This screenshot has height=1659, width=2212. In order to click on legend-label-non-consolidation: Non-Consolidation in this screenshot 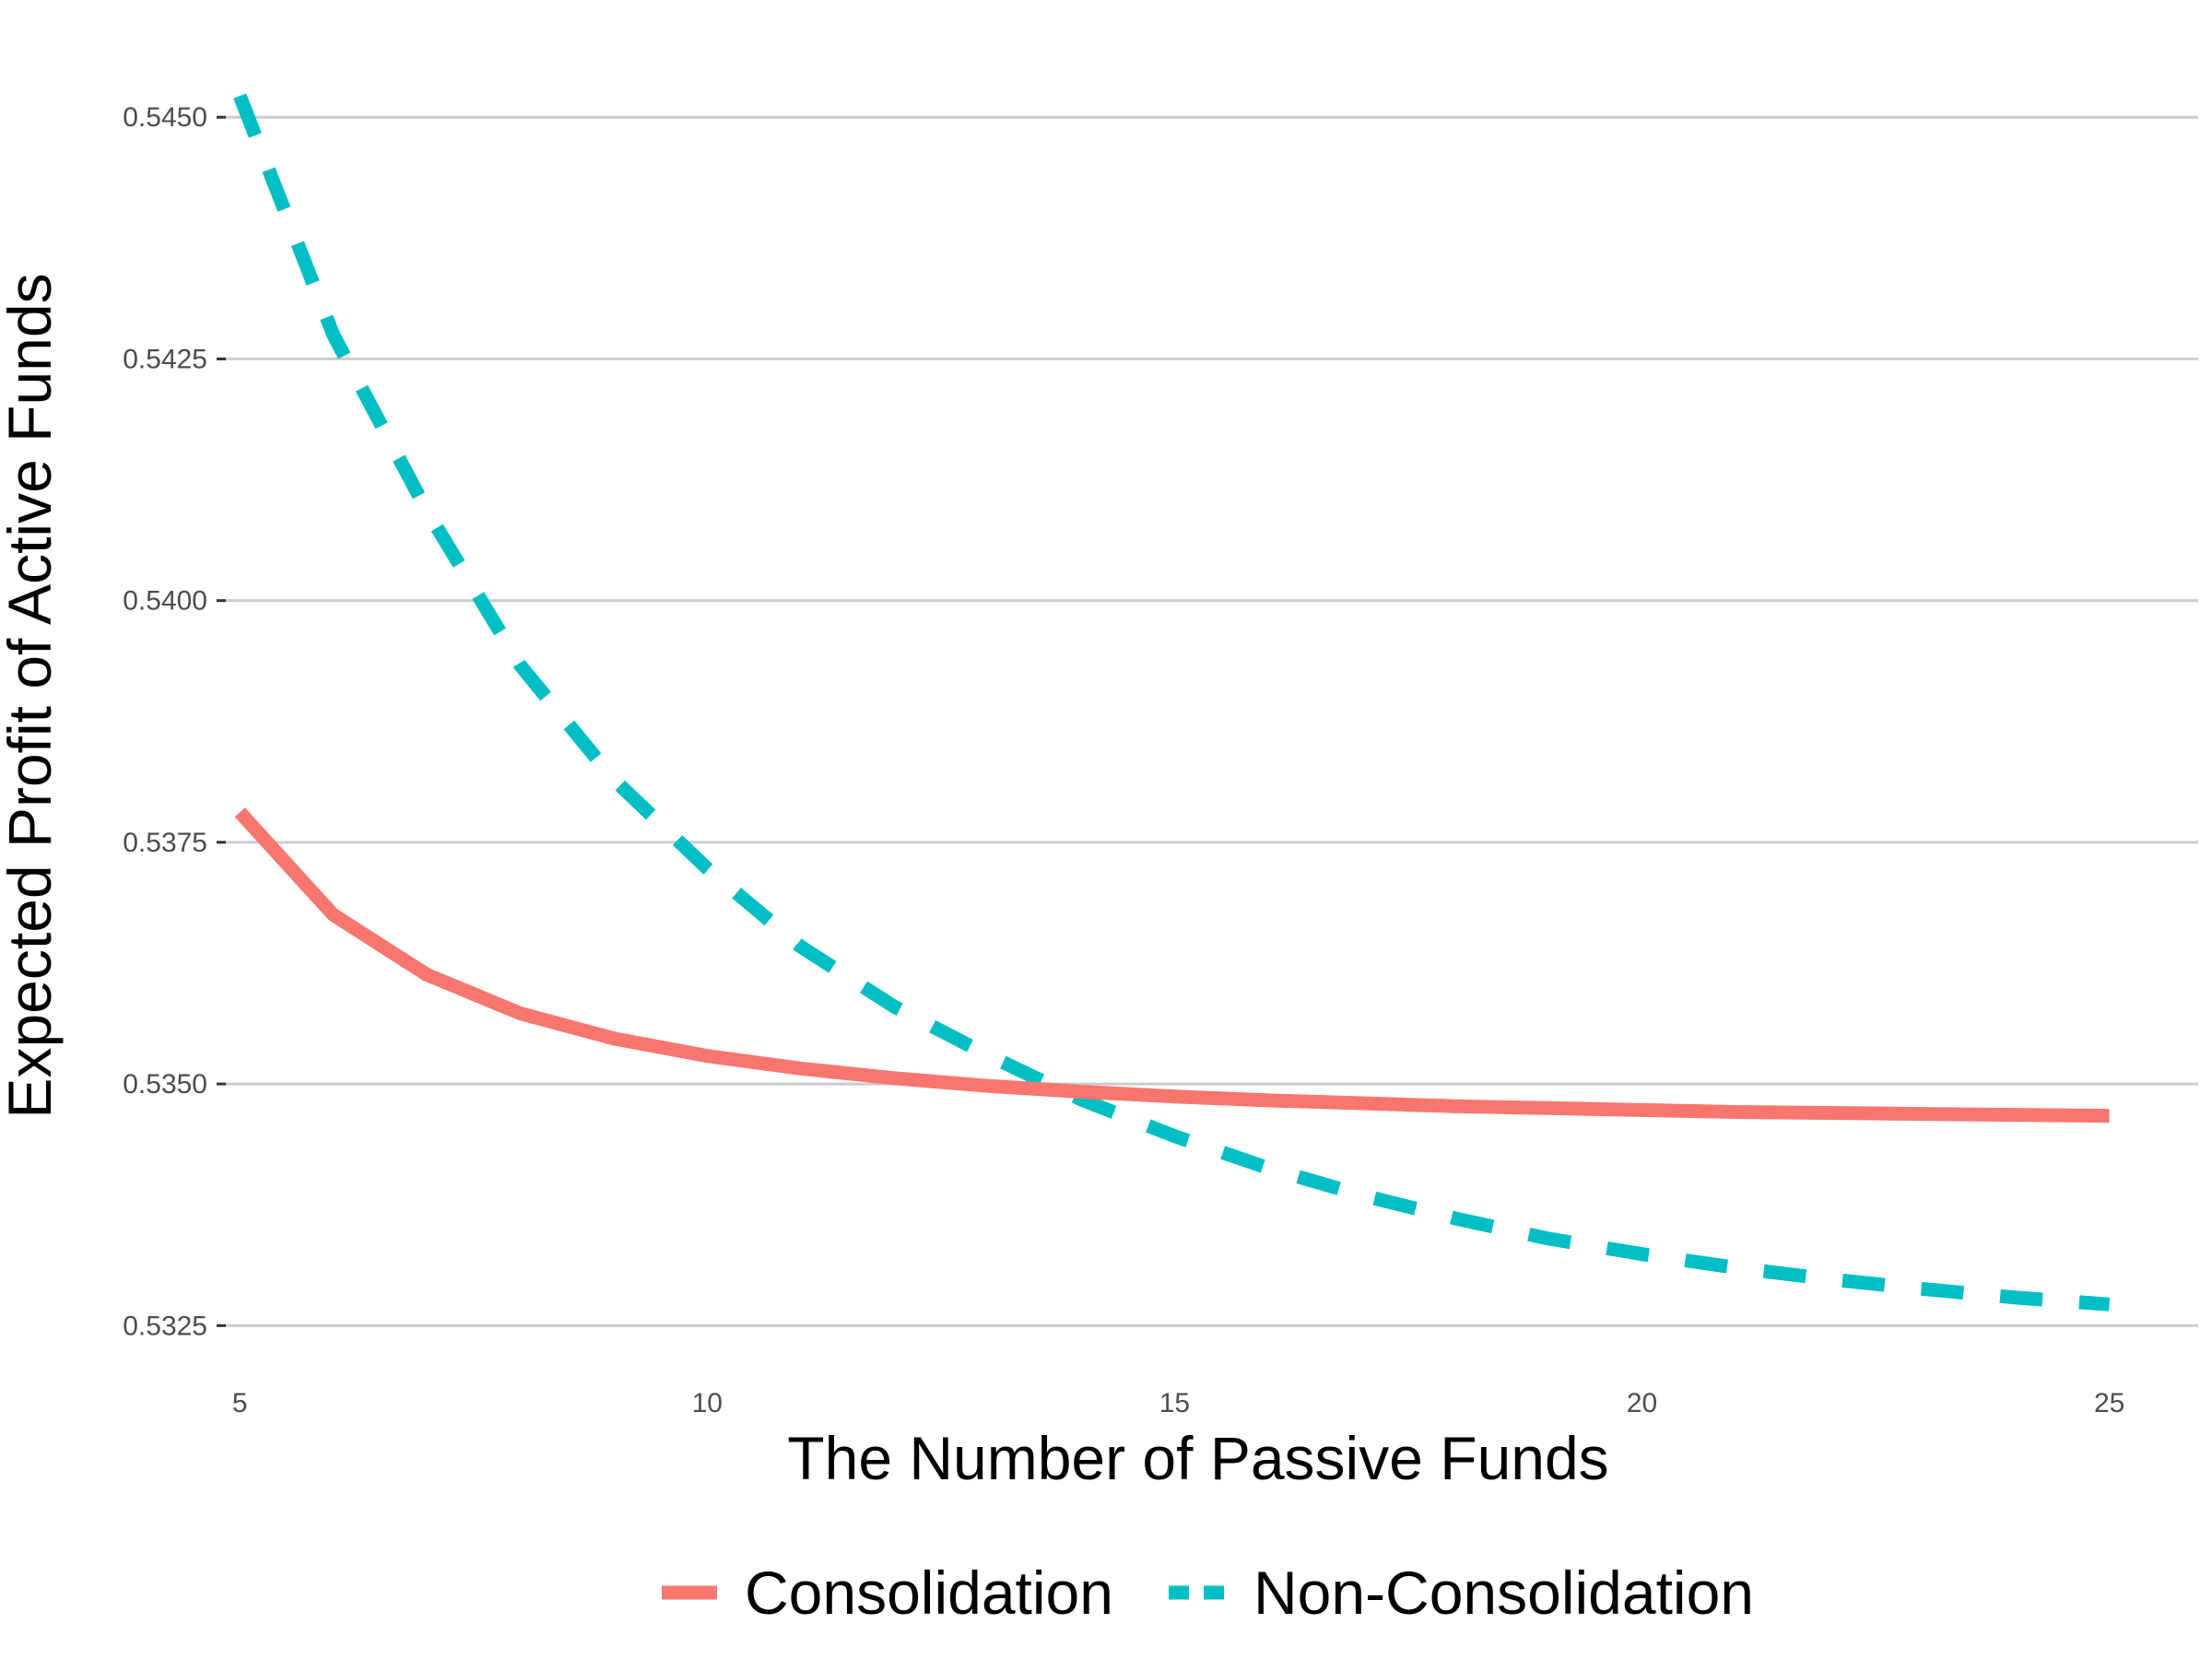, I will do `click(1503, 1593)`.